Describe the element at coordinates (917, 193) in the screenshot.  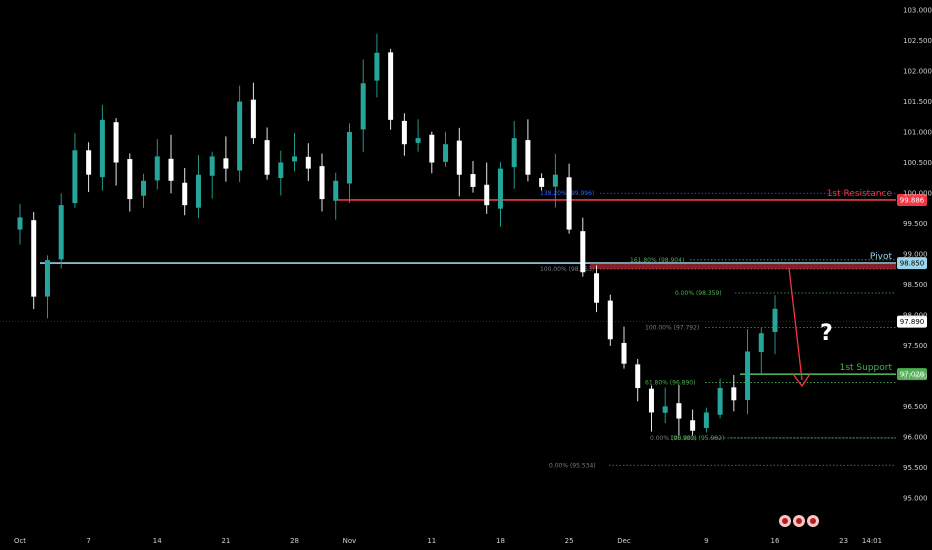
I see `y-tick-label: 100.000` at that location.